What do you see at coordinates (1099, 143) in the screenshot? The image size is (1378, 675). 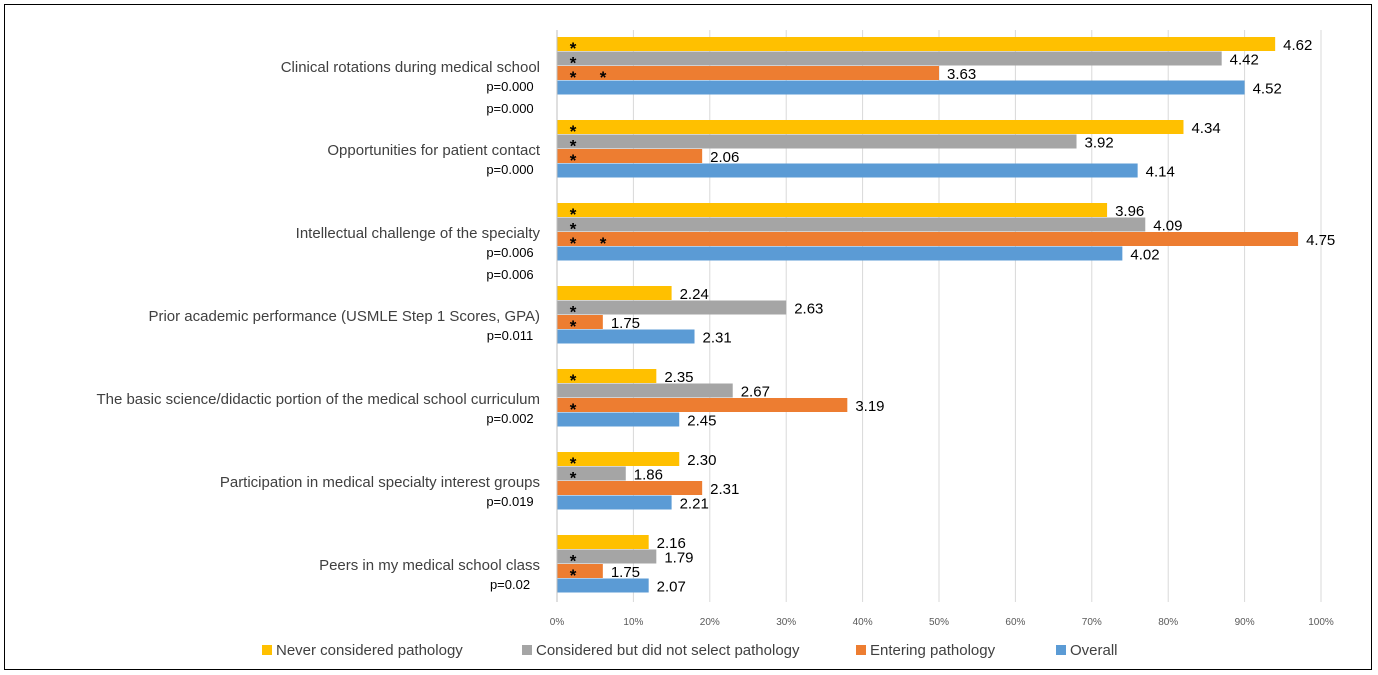 I see `bar-value-label: 3.92` at bounding box center [1099, 143].